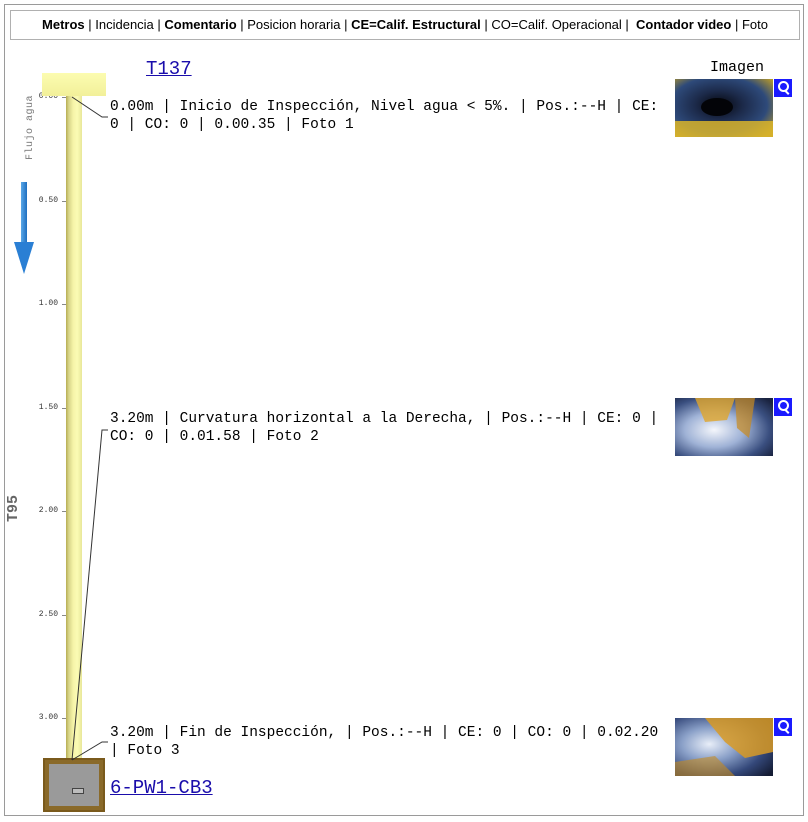  What do you see at coordinates (416, 24) in the screenshot?
I see `legend-ce: CE=Calif. Estructural` at bounding box center [416, 24].